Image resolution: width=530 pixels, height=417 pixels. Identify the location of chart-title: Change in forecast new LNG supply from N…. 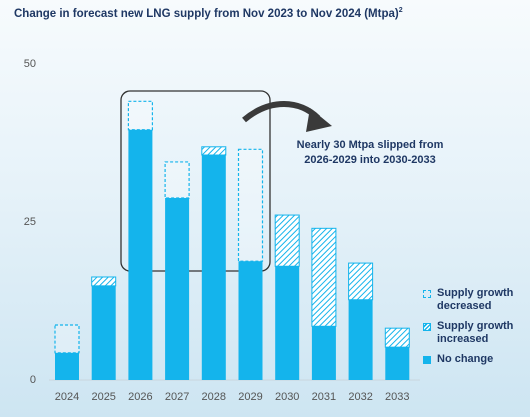
(208, 13).